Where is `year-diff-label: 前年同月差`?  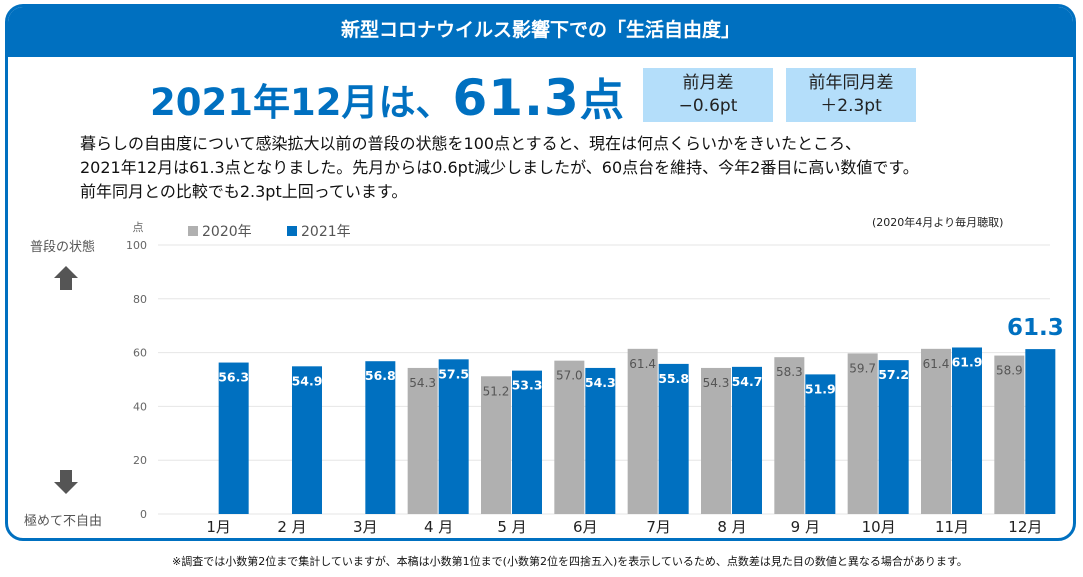
year-diff-label: 前年同月差 is located at coordinates (851, 83).